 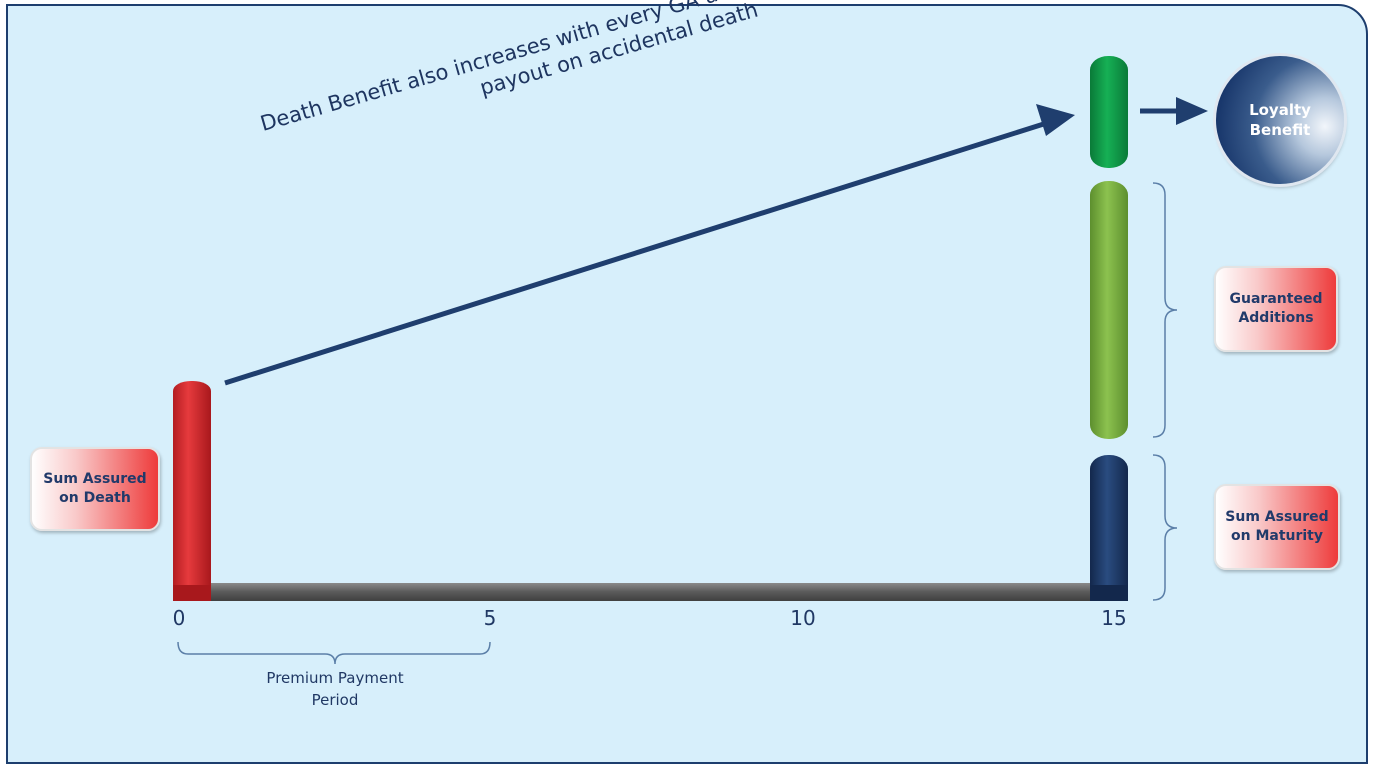 I want to click on death-bar-base, so click(x=192, y=593).